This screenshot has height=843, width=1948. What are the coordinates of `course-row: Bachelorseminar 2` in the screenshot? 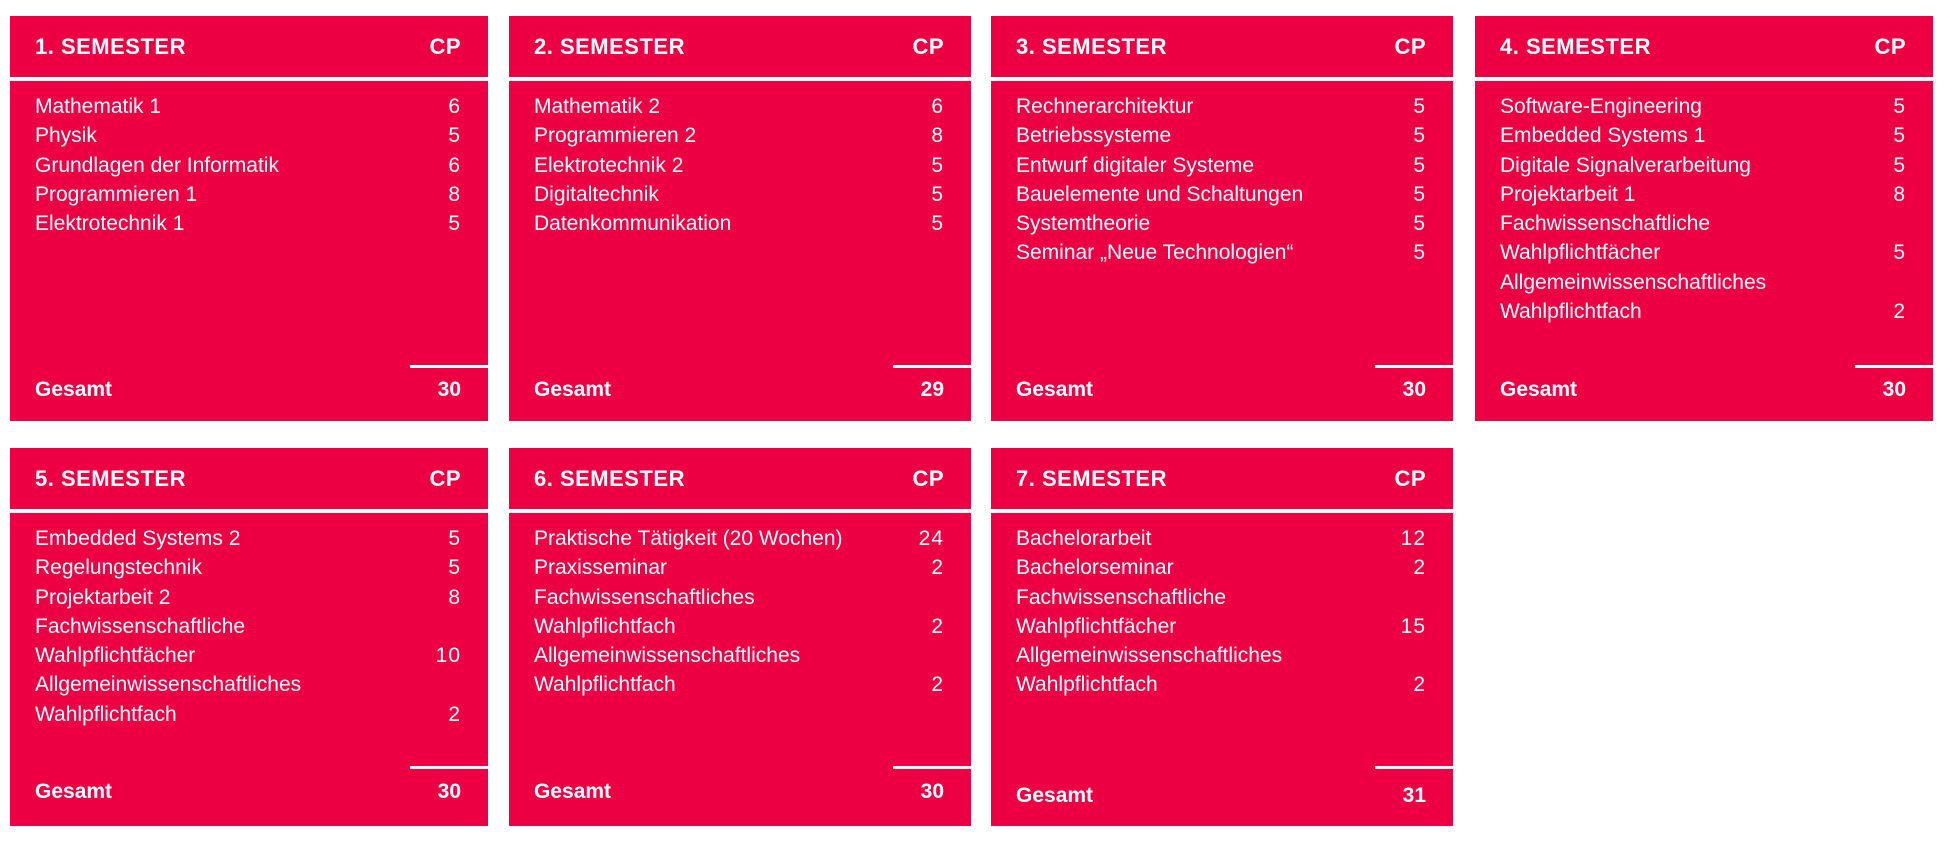 It's located at (1221, 567).